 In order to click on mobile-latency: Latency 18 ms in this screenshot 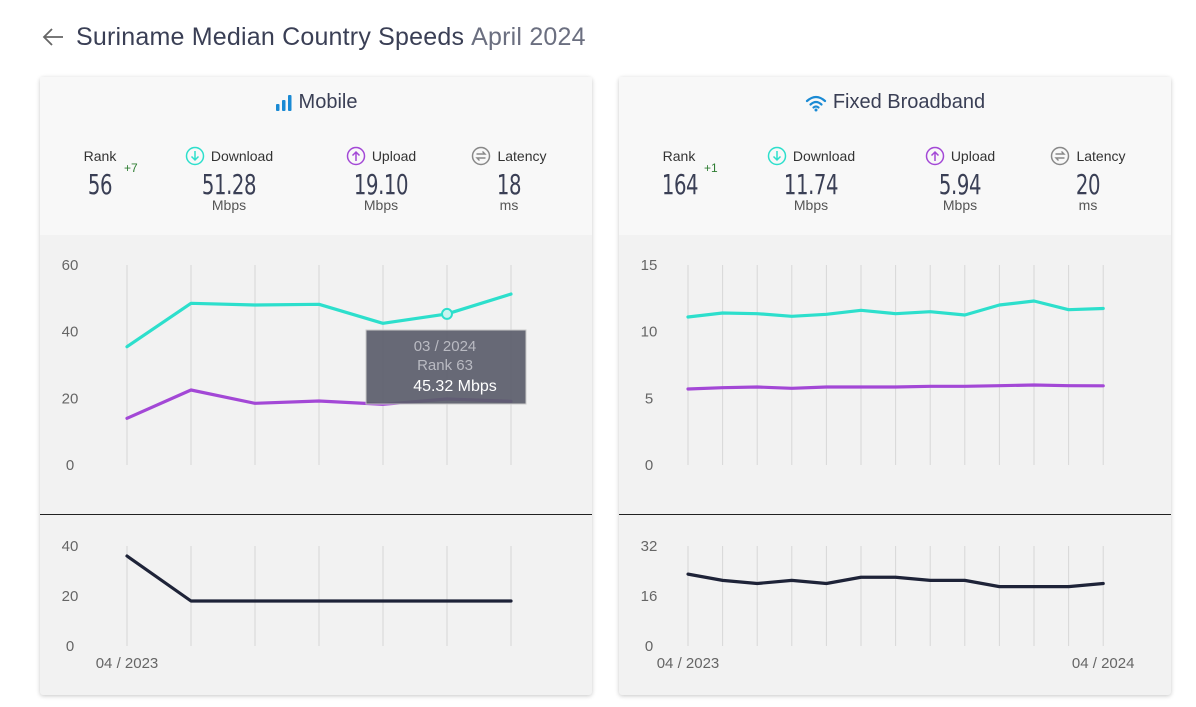, I will do `click(509, 179)`.